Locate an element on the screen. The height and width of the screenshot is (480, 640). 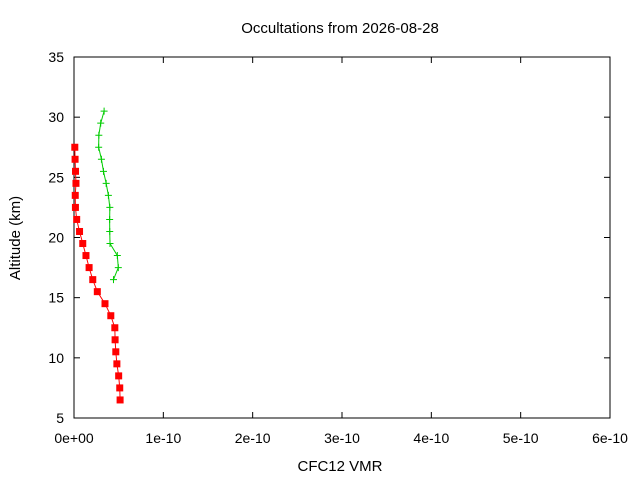
x-tick-label: 6e-10 is located at coordinates (610, 438).